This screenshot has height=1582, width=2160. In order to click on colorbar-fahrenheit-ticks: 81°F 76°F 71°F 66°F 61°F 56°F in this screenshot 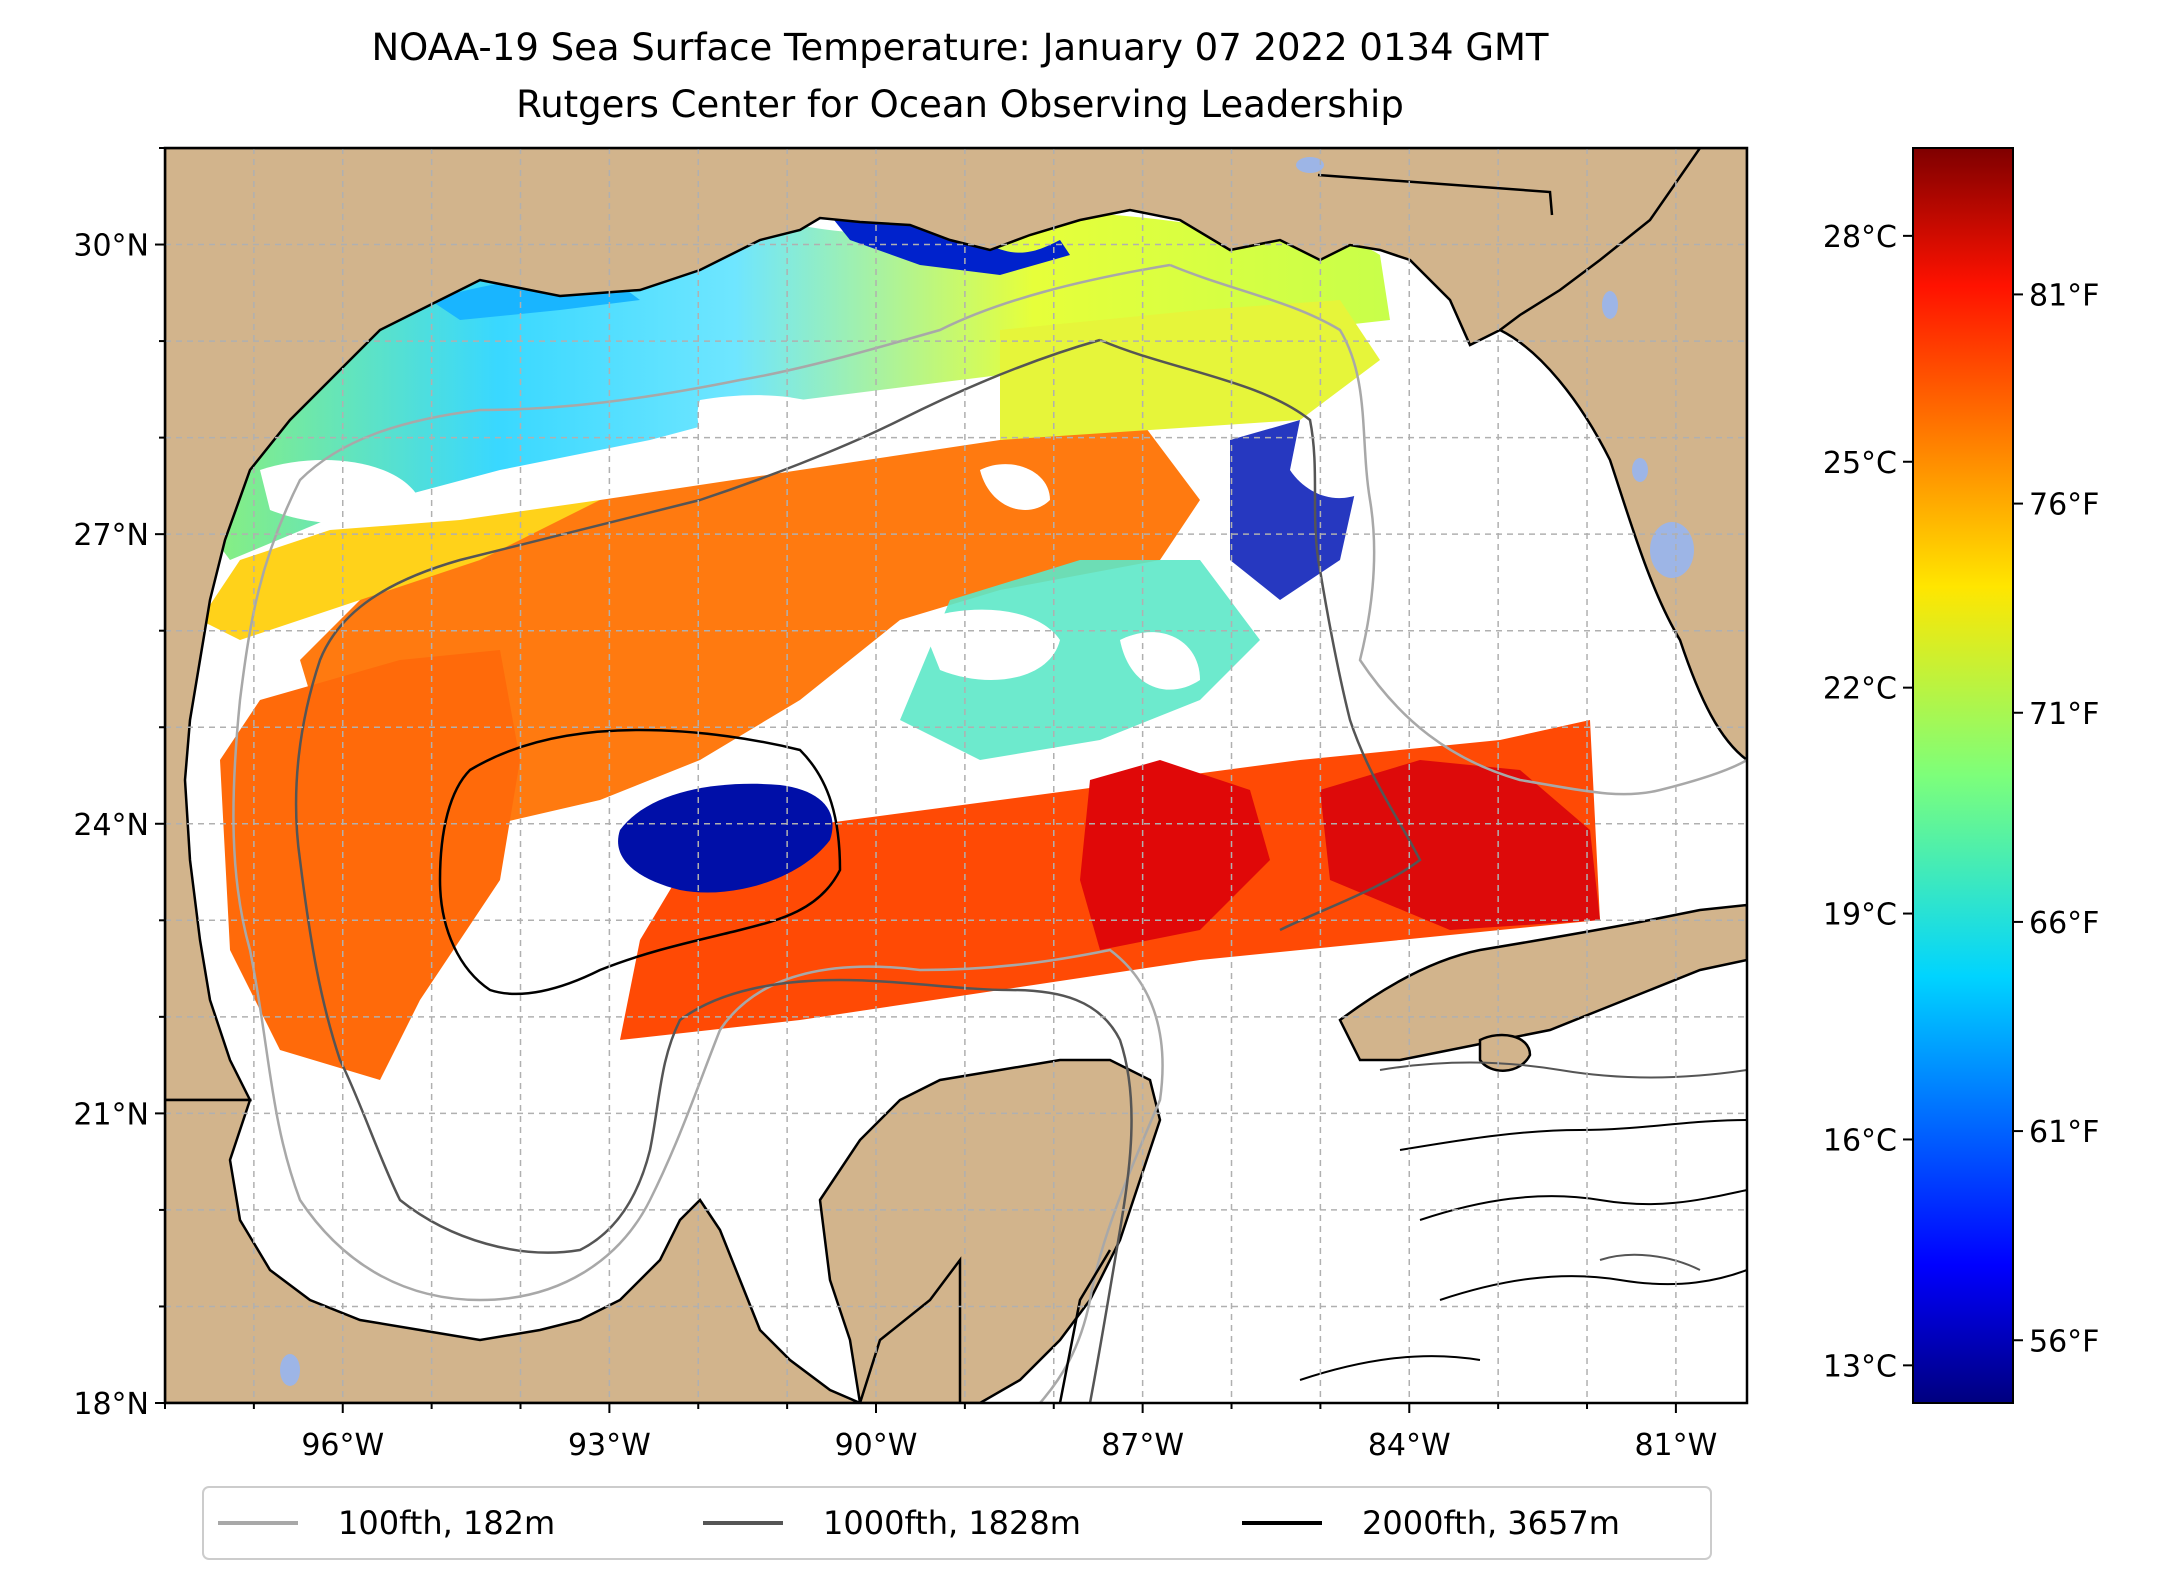, I will do `click(2056, 818)`.